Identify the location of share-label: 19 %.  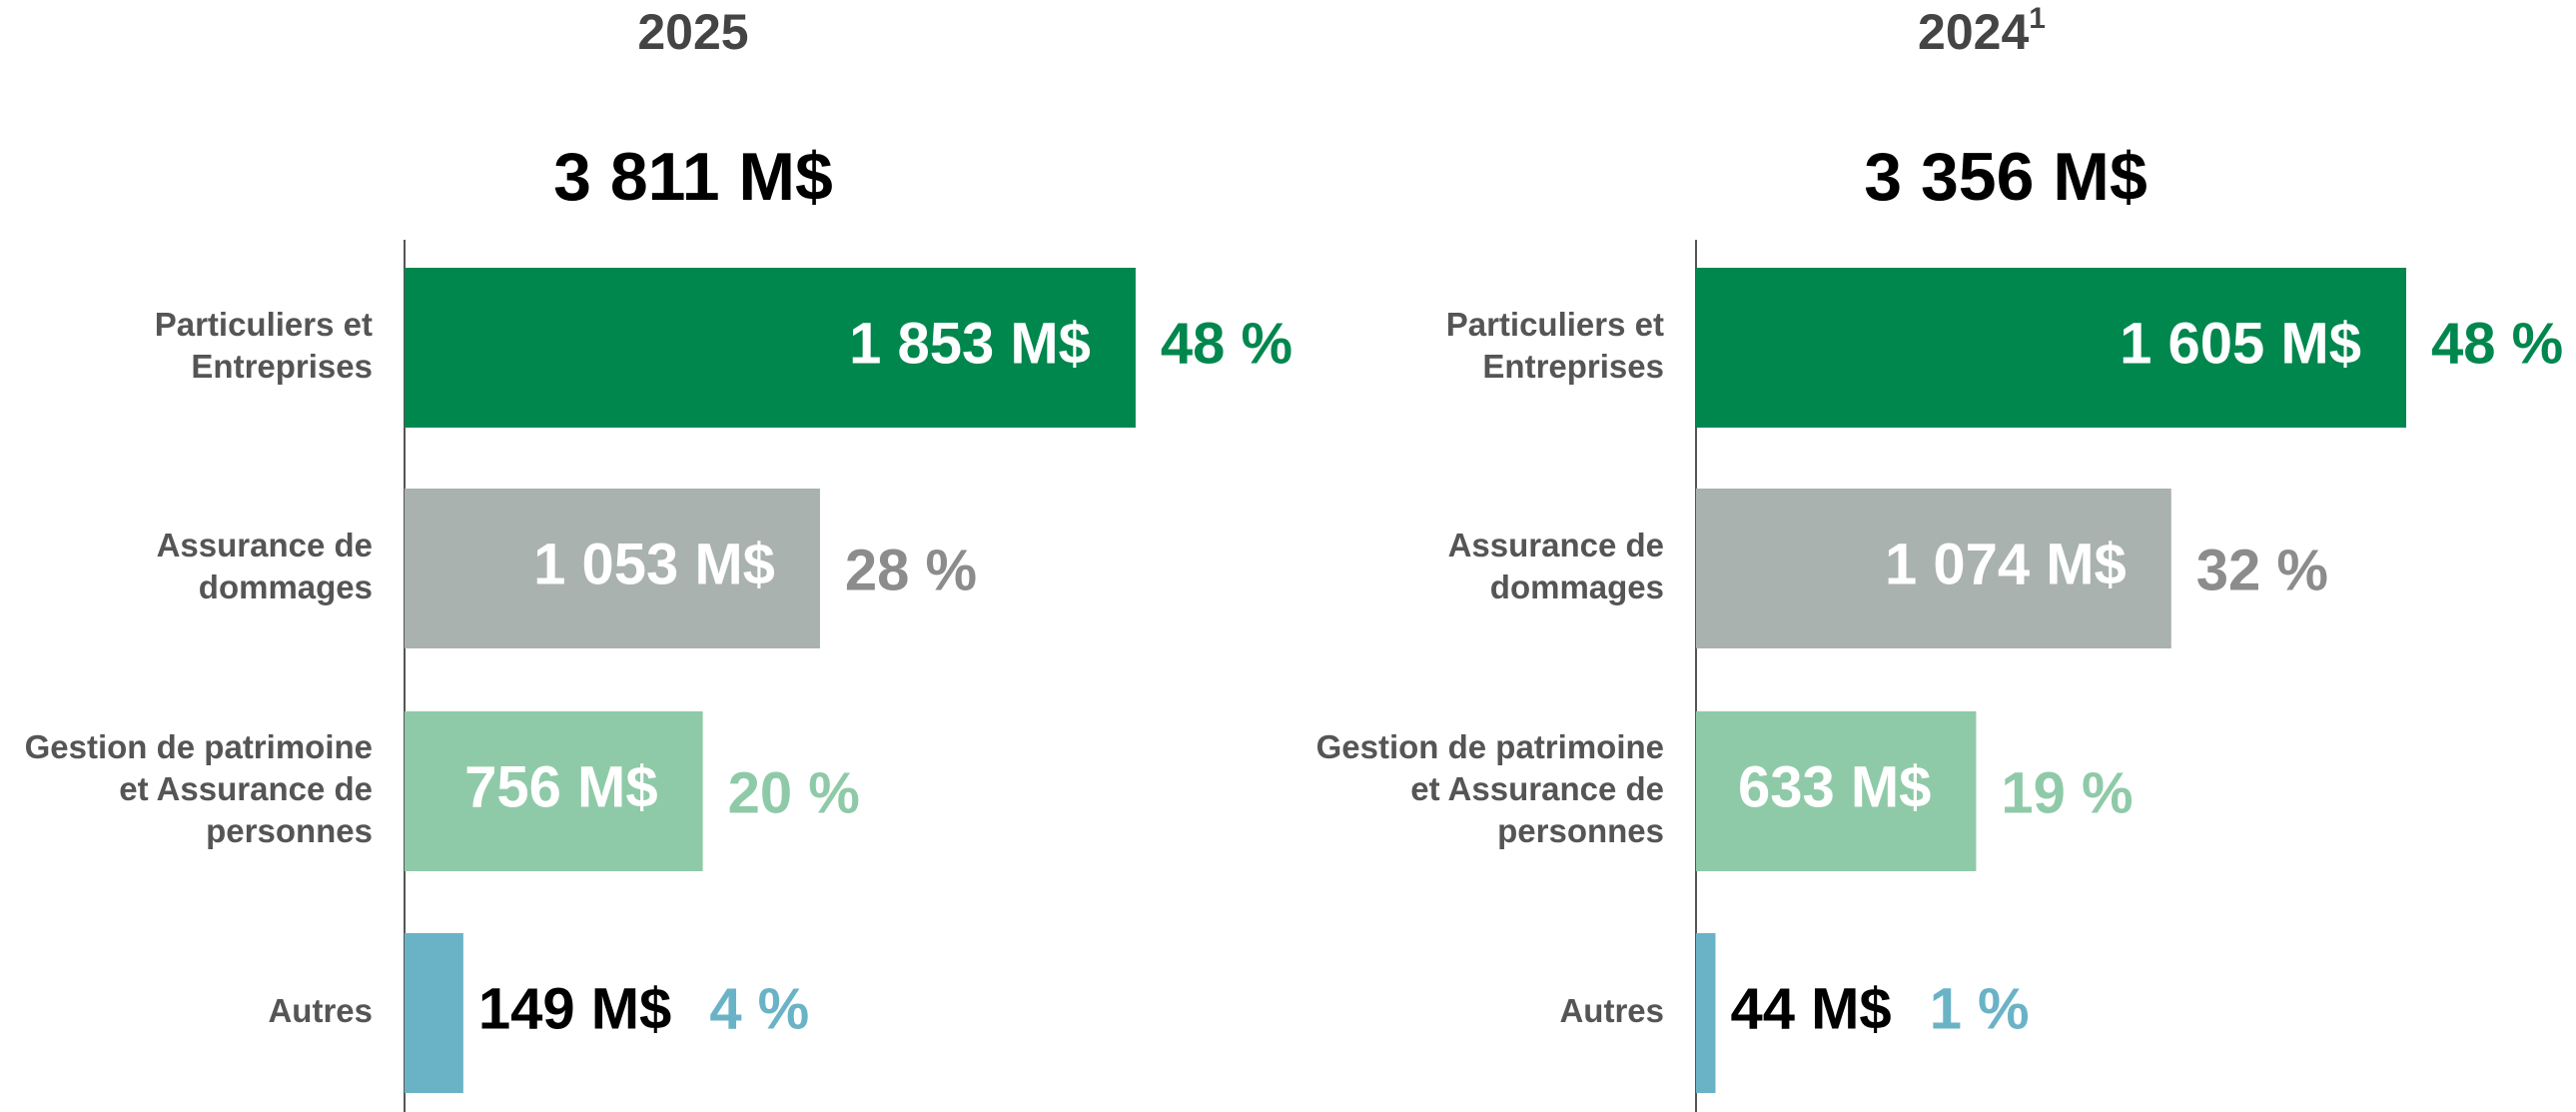
(2067, 793).